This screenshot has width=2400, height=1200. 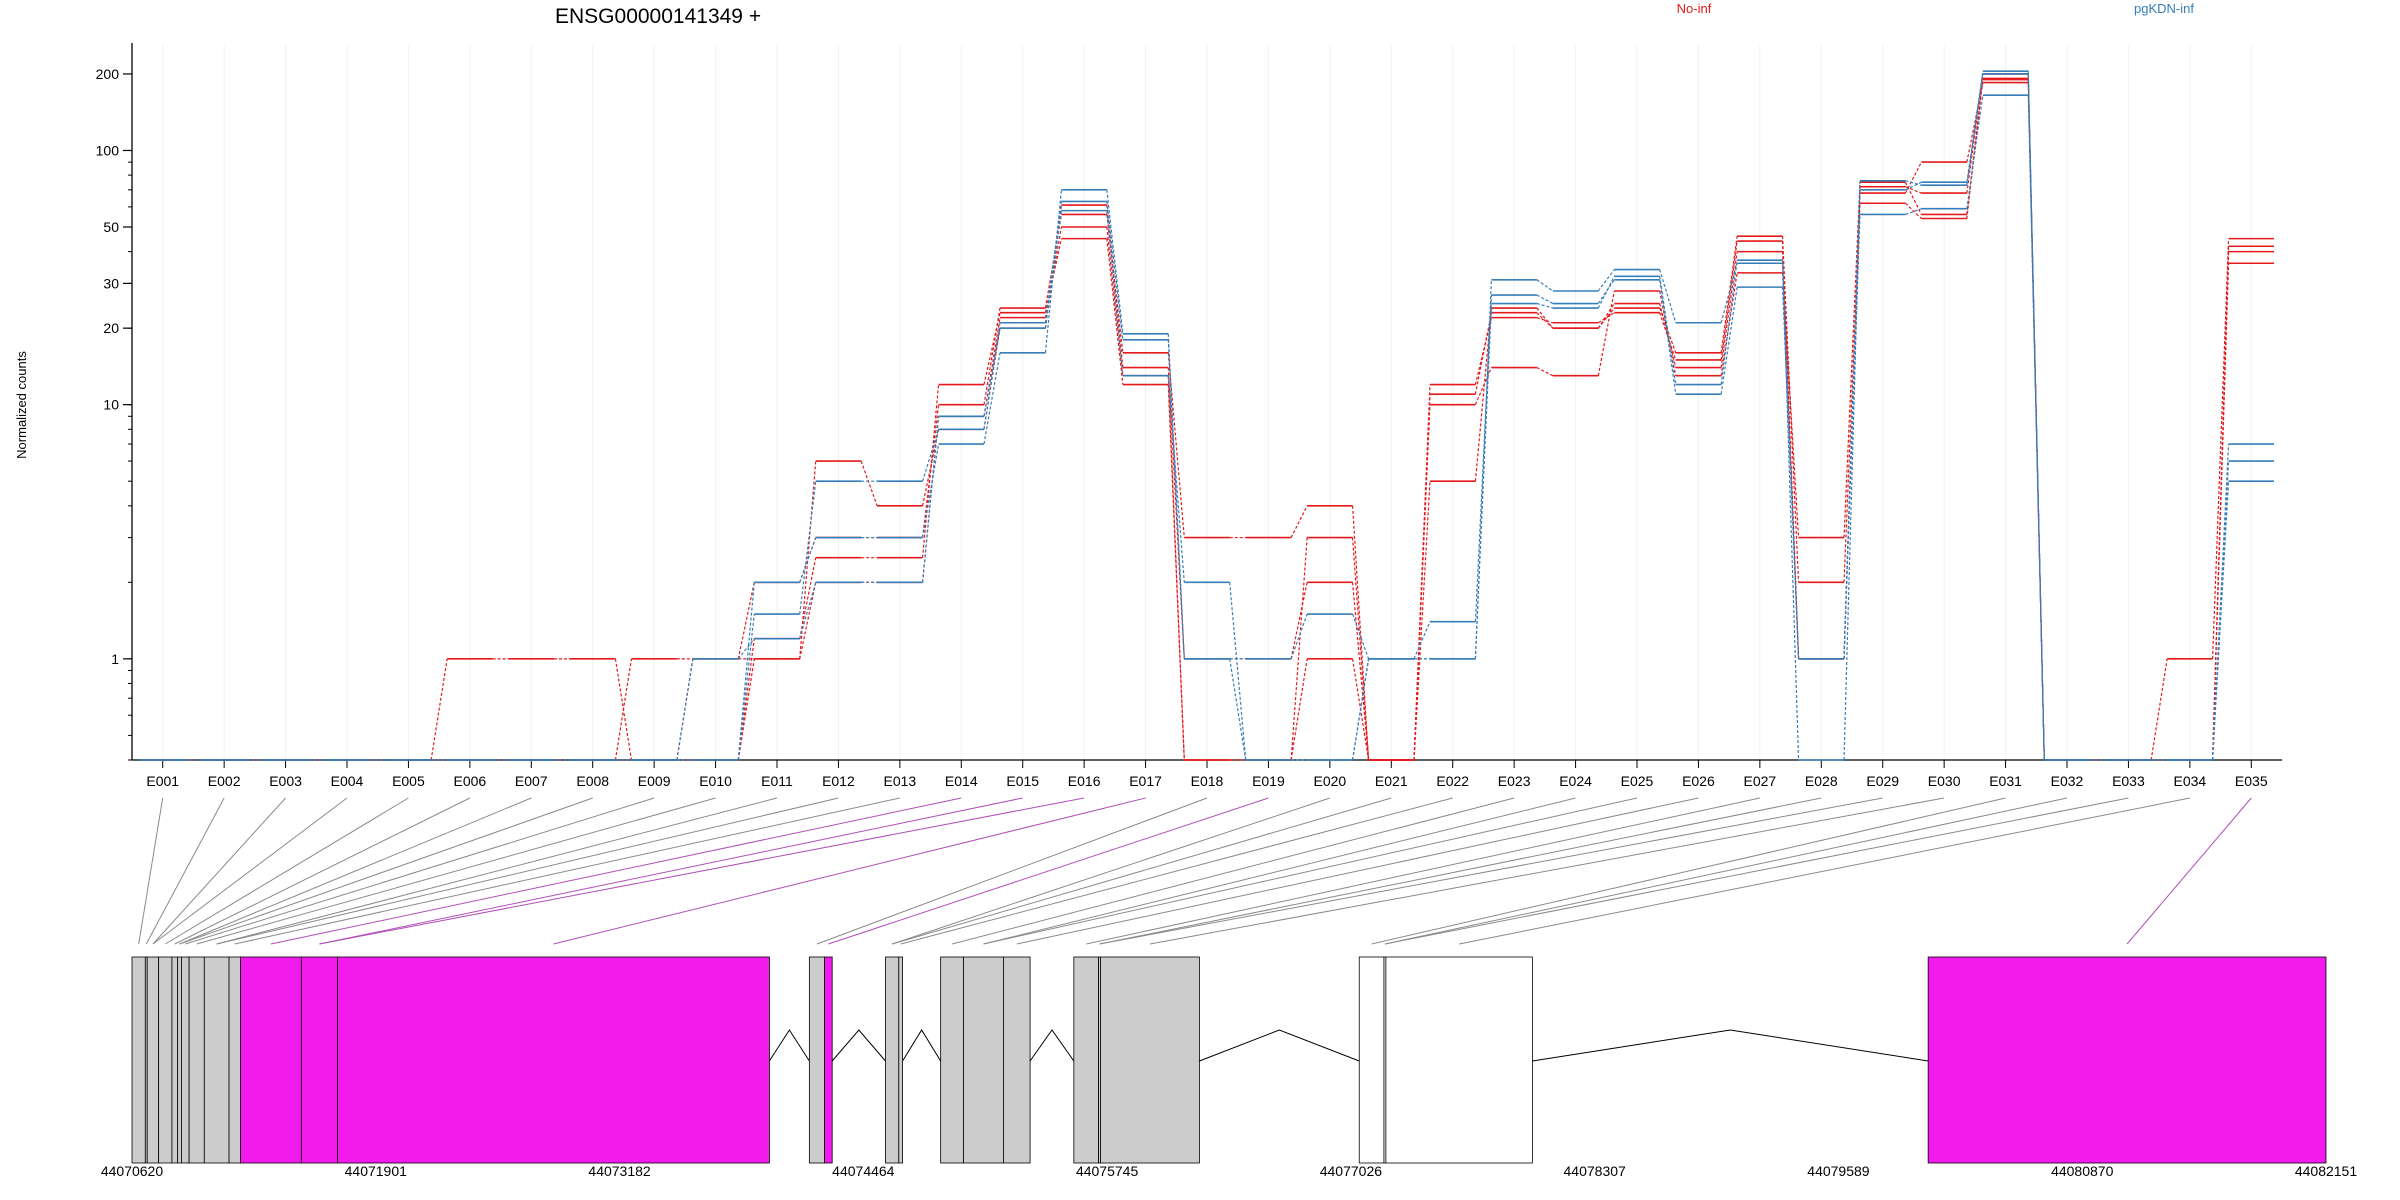 What do you see at coordinates (1268, 781) in the screenshot?
I see `x-tick-label-E019: E019` at bounding box center [1268, 781].